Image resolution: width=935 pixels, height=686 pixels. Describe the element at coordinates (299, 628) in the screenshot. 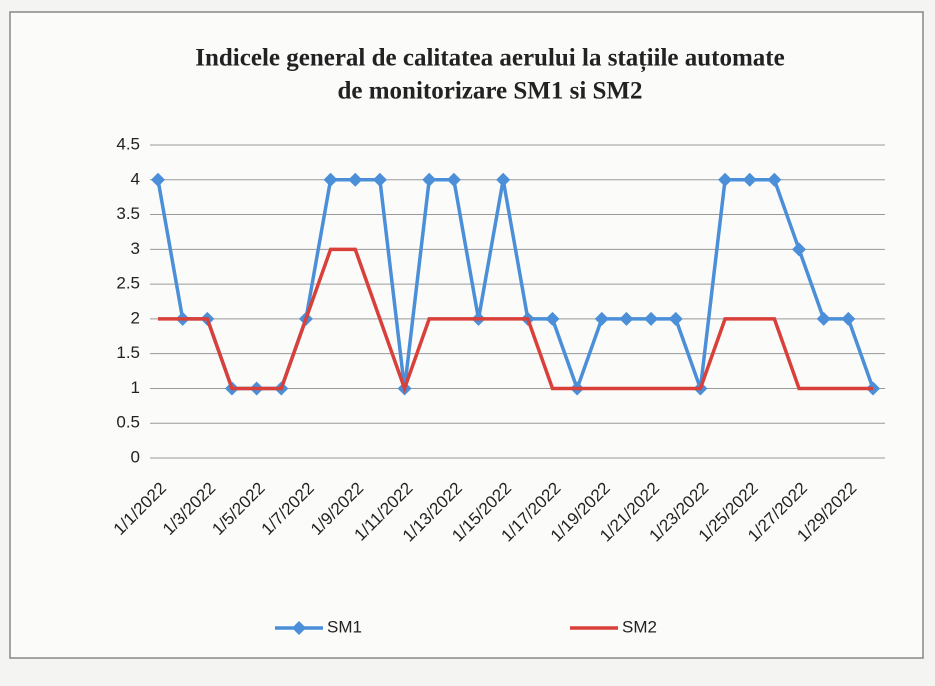

I see `legend-marker` at that location.